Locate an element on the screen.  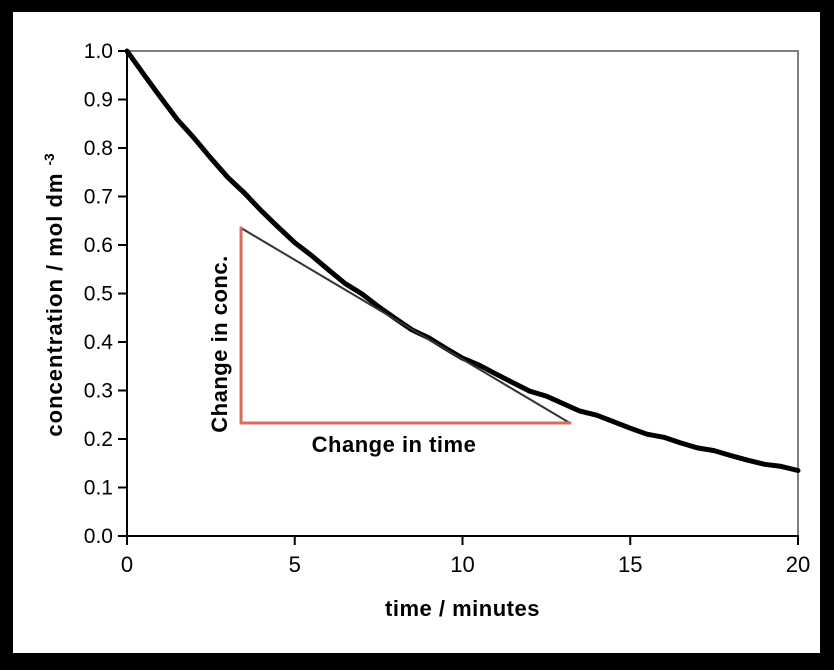
annotation-change-in-conc: Change in conc. is located at coordinates (219, 344).